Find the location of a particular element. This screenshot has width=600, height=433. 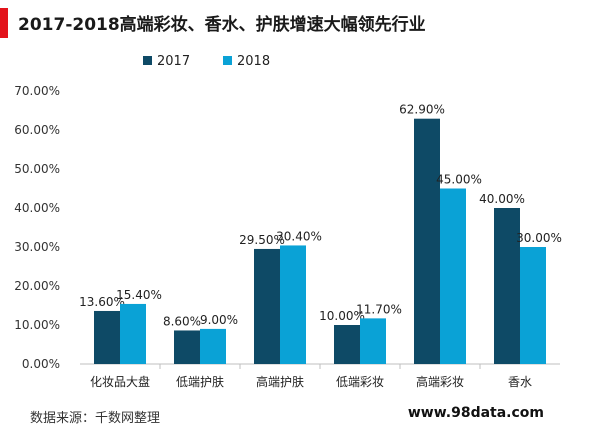

y-tick-label: 10.00% is located at coordinates (37, 325).